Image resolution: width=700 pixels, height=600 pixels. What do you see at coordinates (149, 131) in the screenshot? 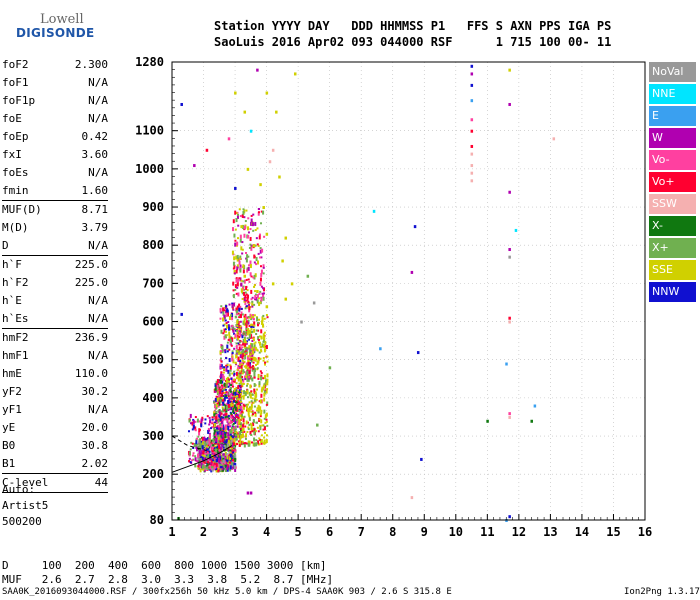
I see `y-tick-label: 1100` at bounding box center [149, 131].